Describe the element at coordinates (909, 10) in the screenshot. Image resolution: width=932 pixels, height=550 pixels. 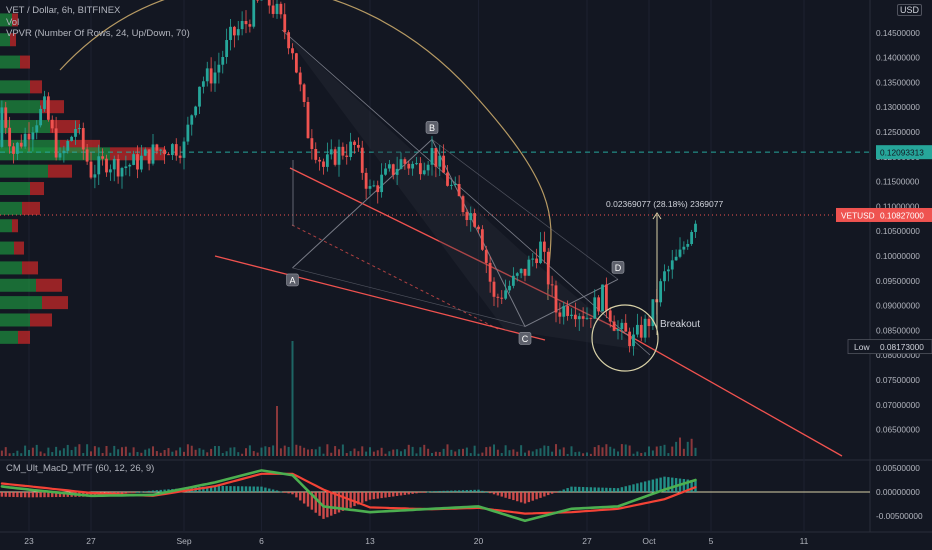
I see `currency-button: USD` at that location.